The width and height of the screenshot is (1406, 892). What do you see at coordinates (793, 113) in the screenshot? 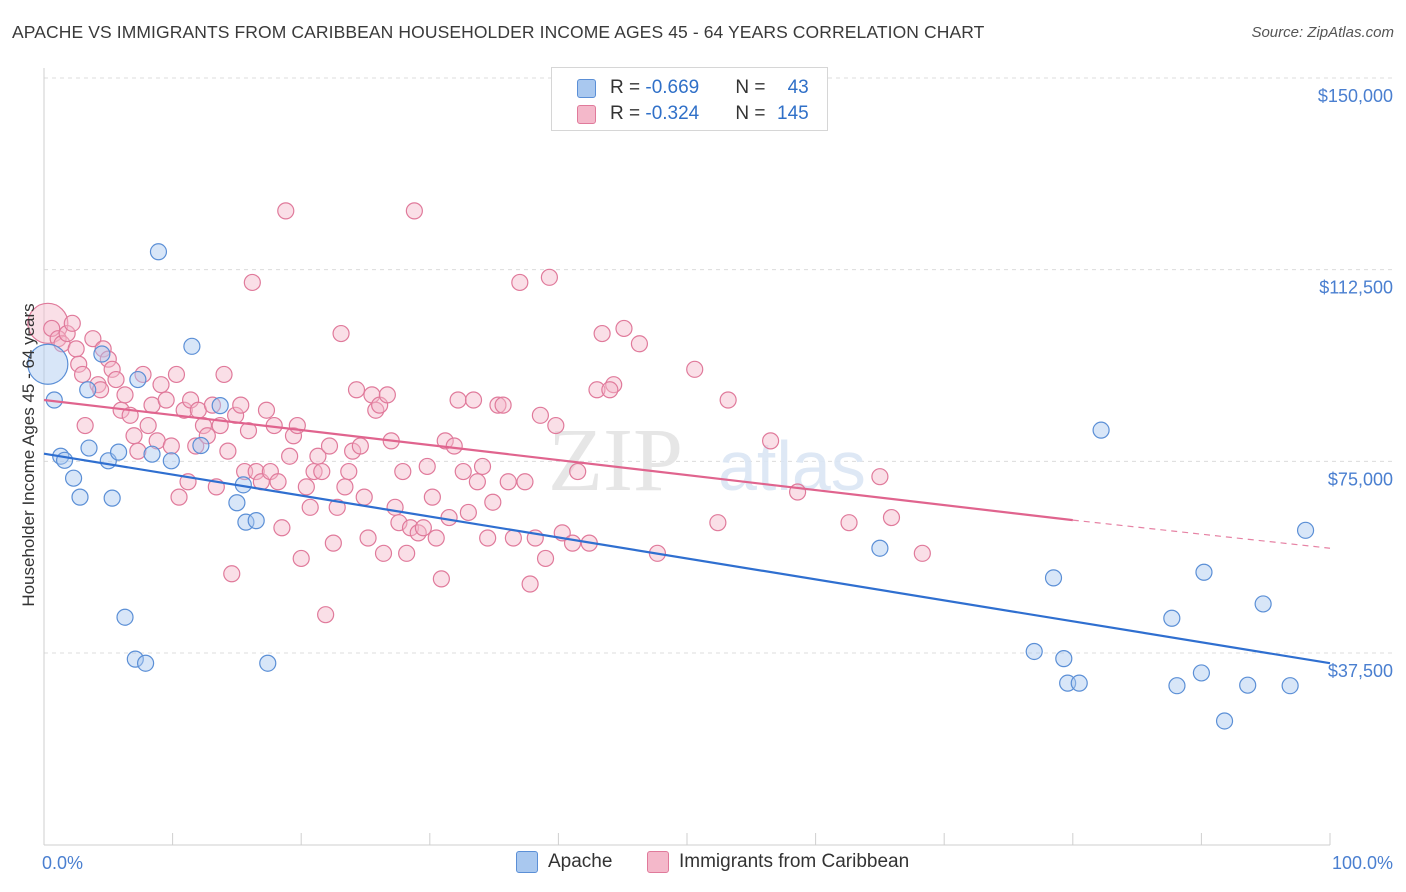
I see `legend-n-value: 145` at bounding box center [793, 113].